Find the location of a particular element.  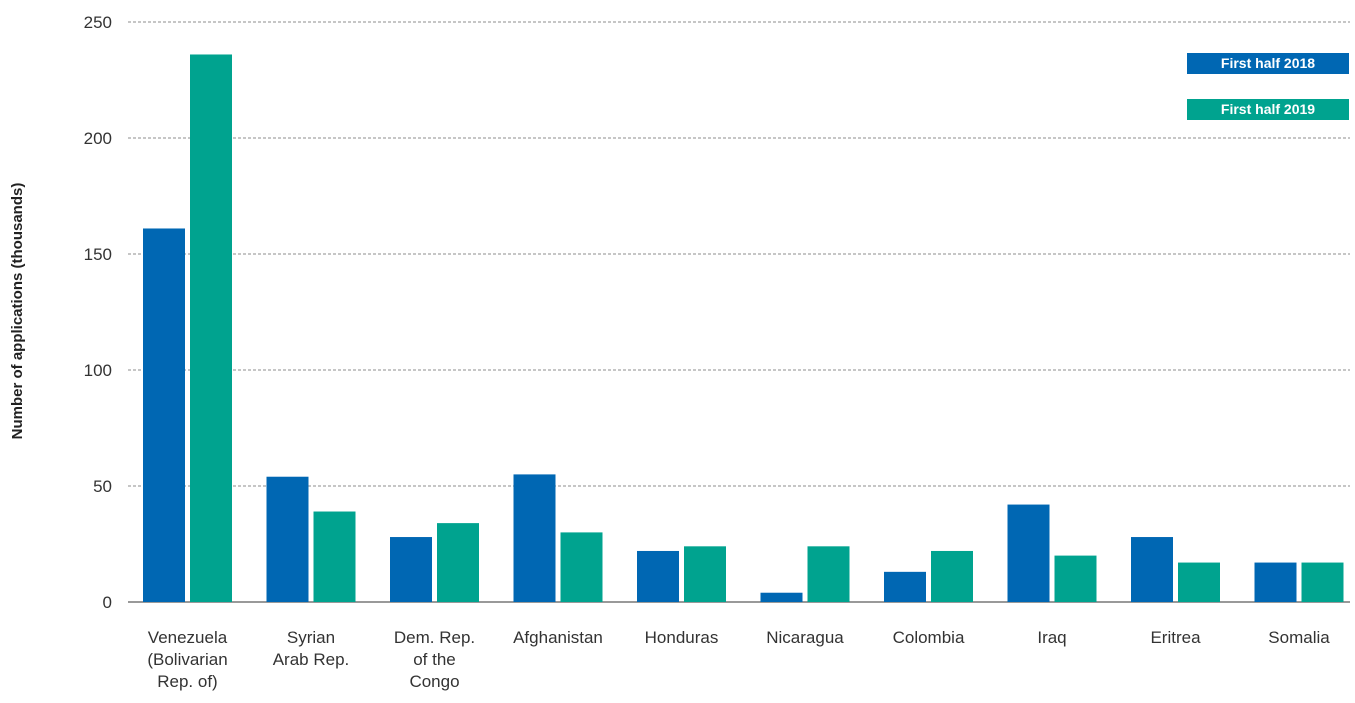

x-tick-label-line: Nicaragua is located at coordinates (805, 637).